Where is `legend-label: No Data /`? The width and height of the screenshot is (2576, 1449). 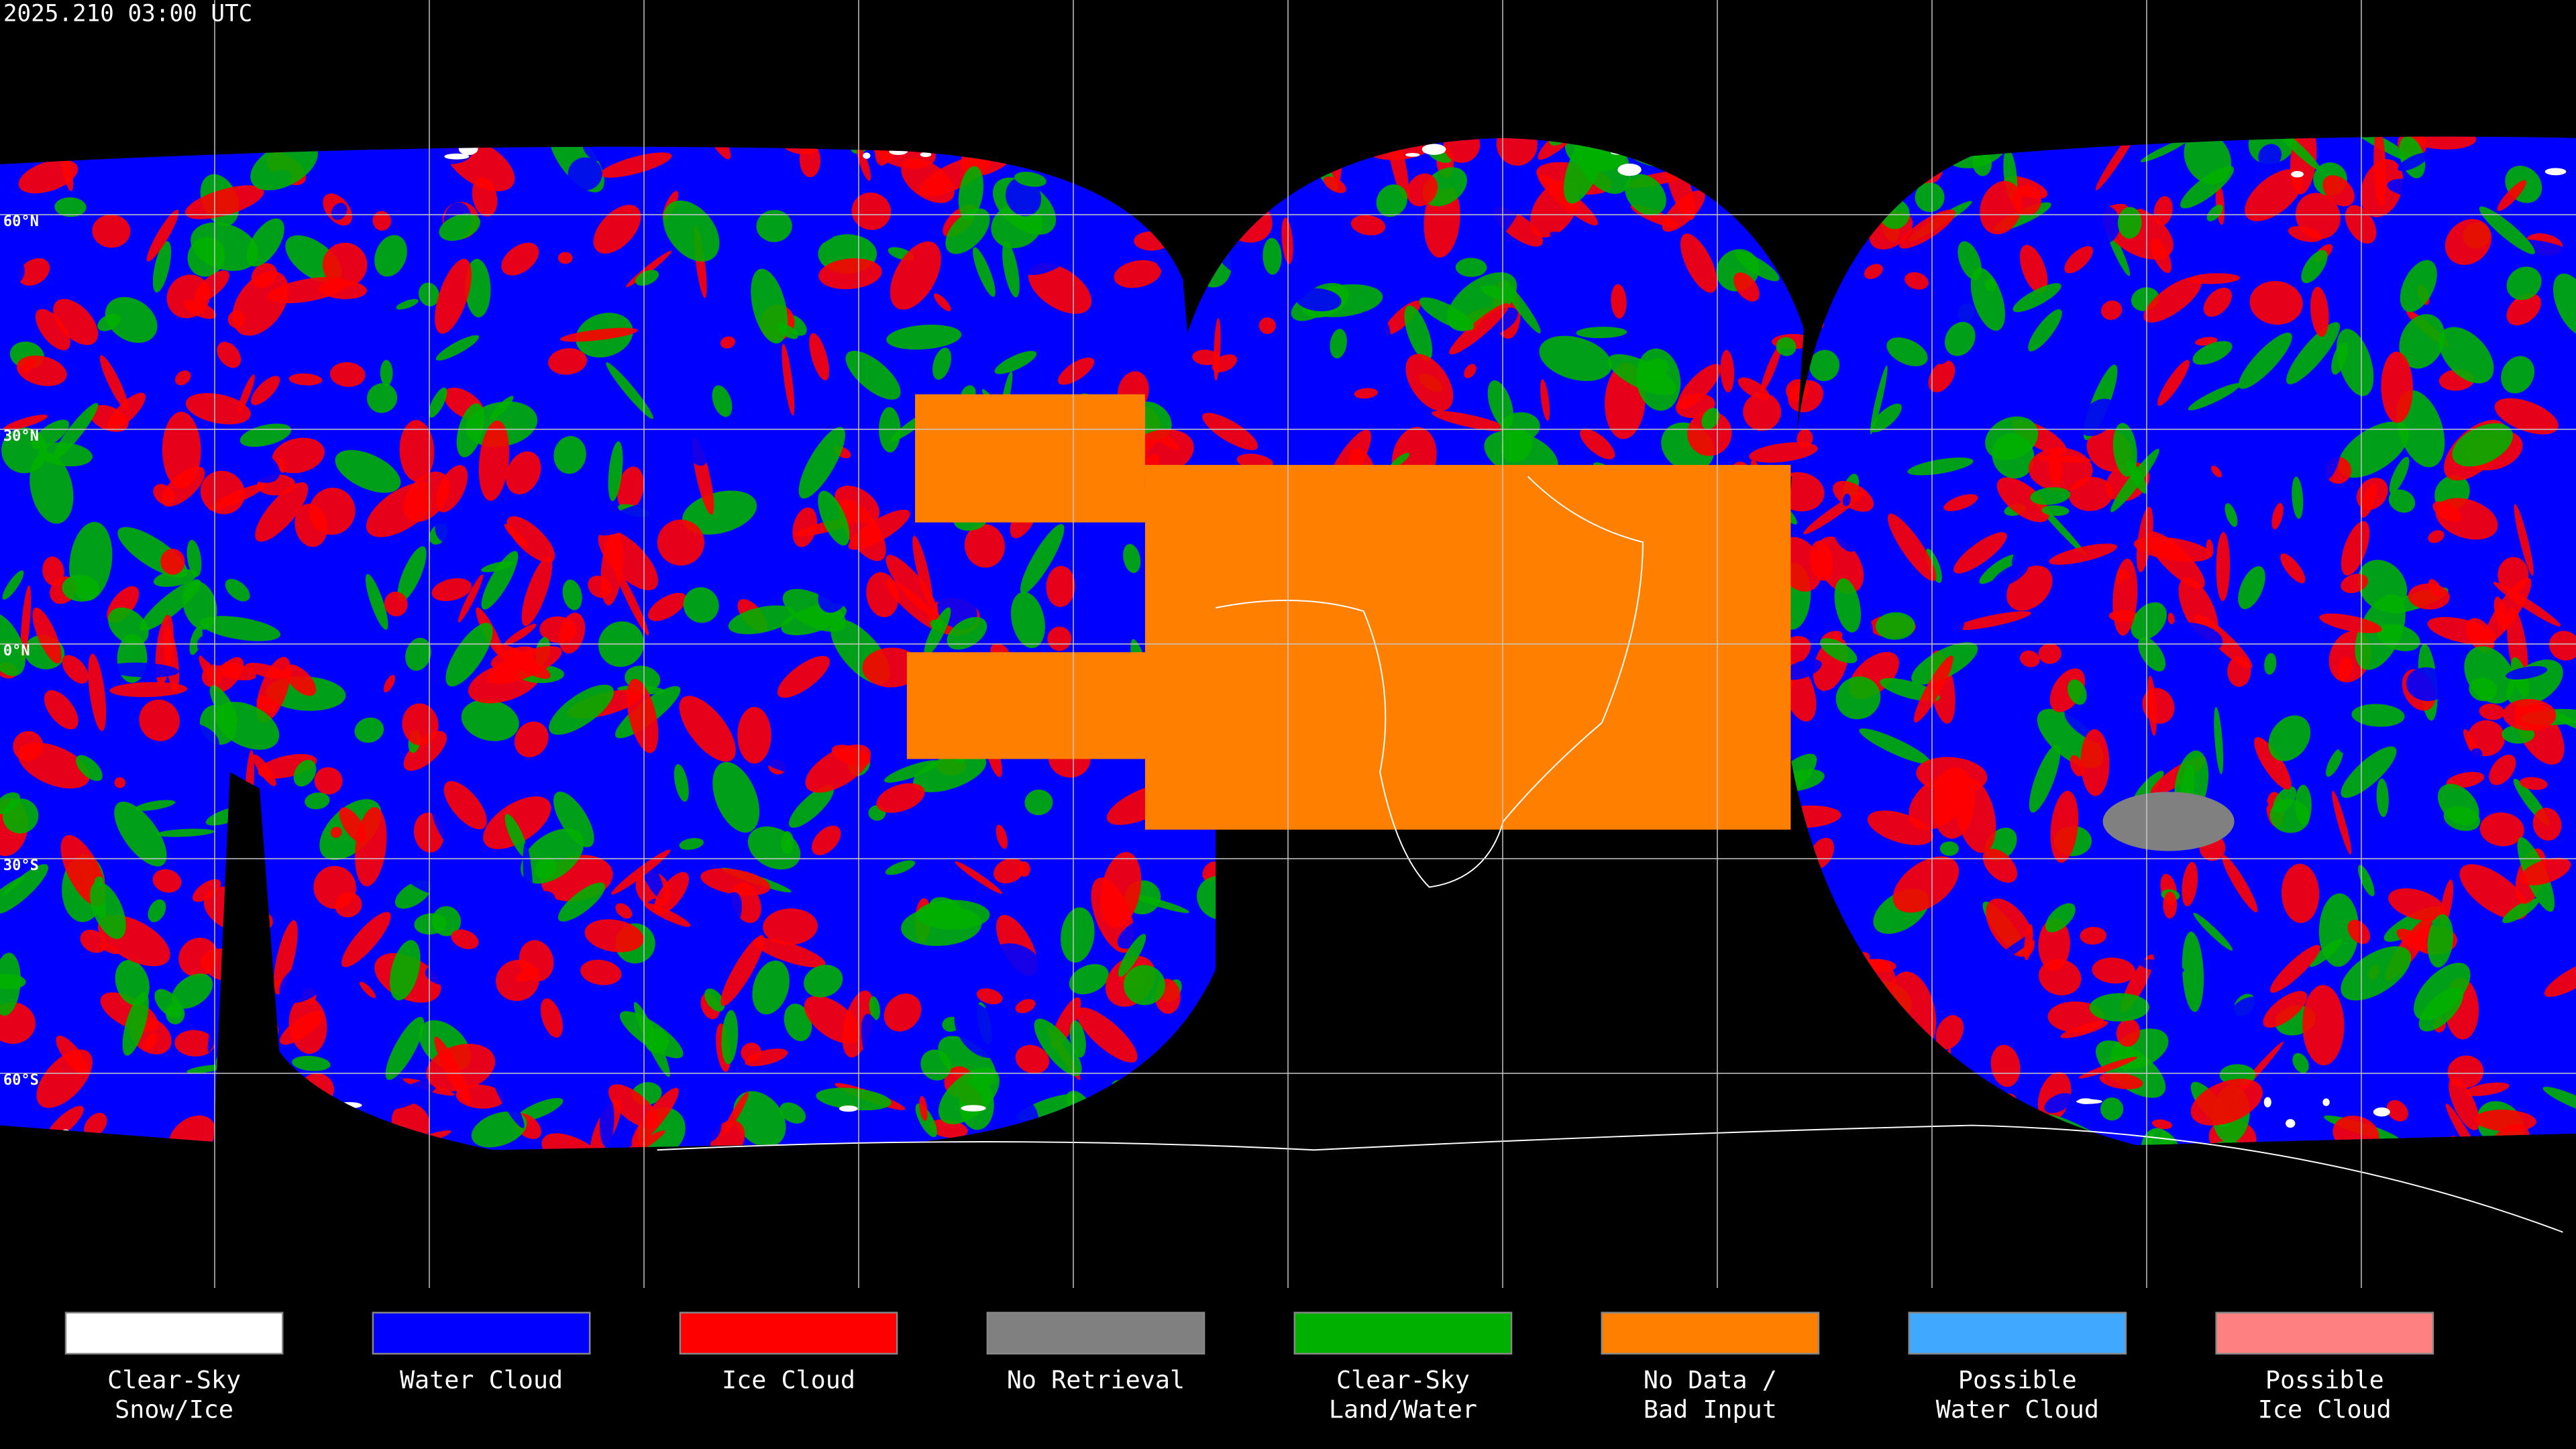 legend-label: No Data / is located at coordinates (1710, 1379).